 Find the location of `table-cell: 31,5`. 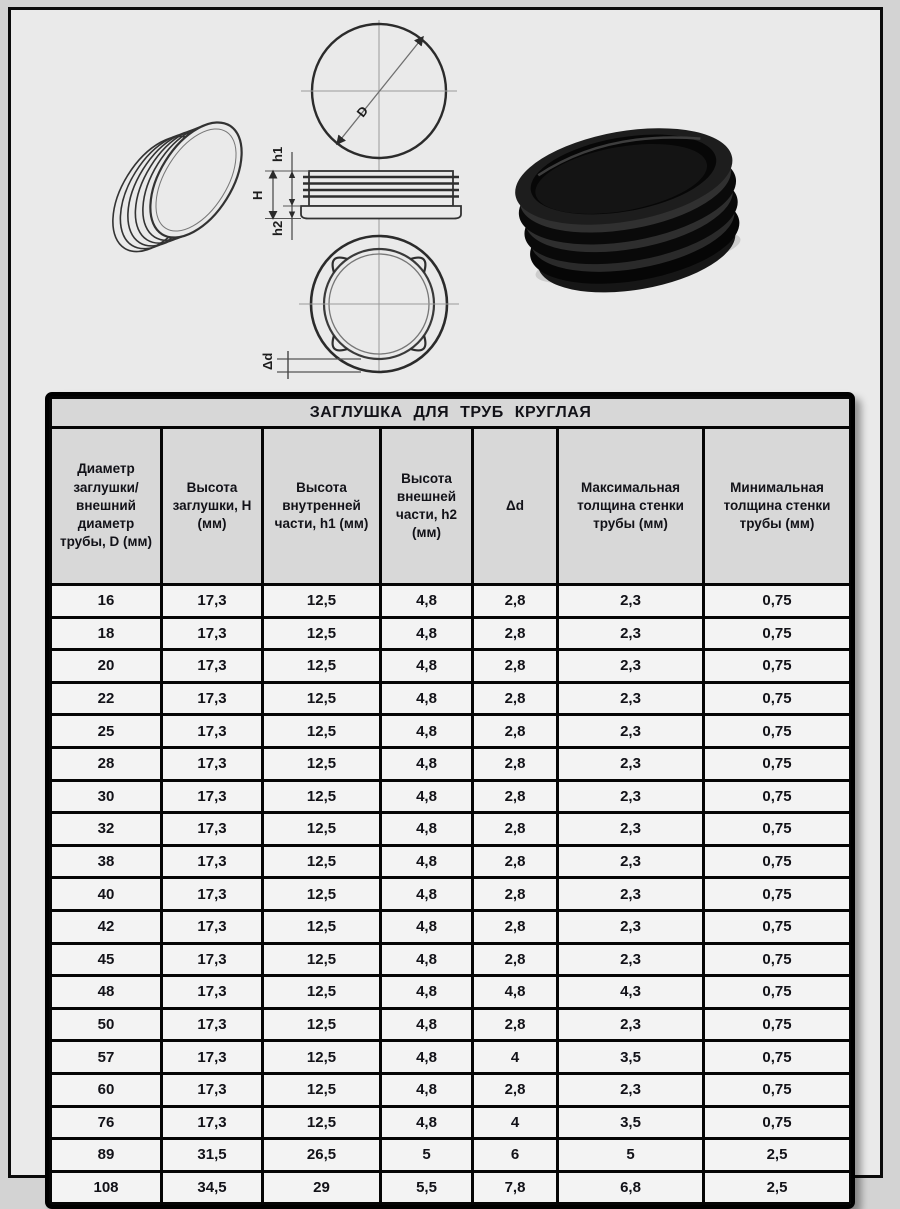

table-cell: 31,5 is located at coordinates (212, 1155).